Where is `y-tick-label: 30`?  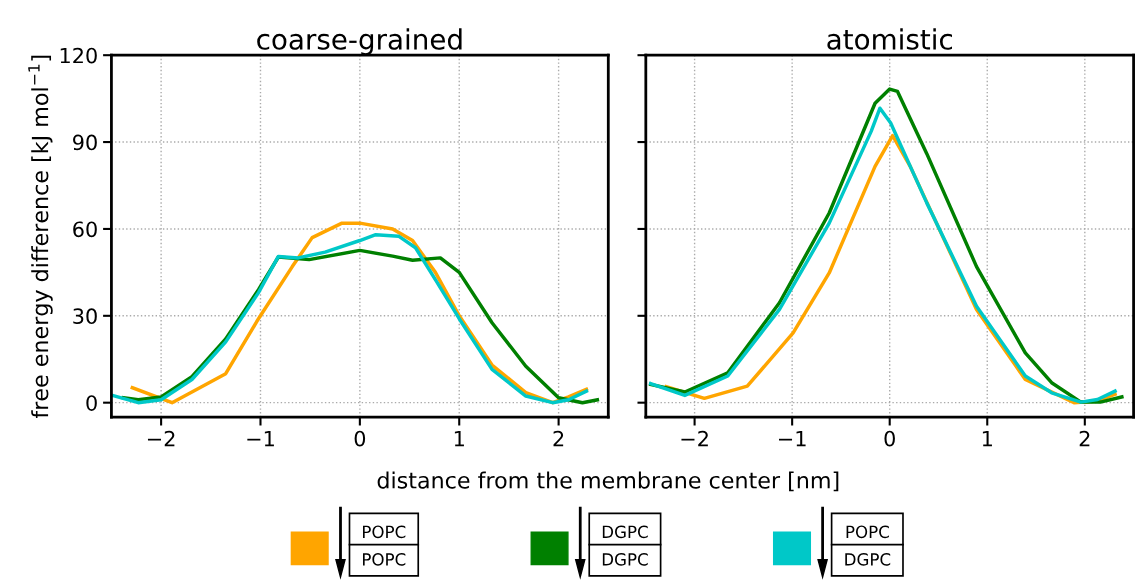 y-tick-label: 30 is located at coordinates (85, 316).